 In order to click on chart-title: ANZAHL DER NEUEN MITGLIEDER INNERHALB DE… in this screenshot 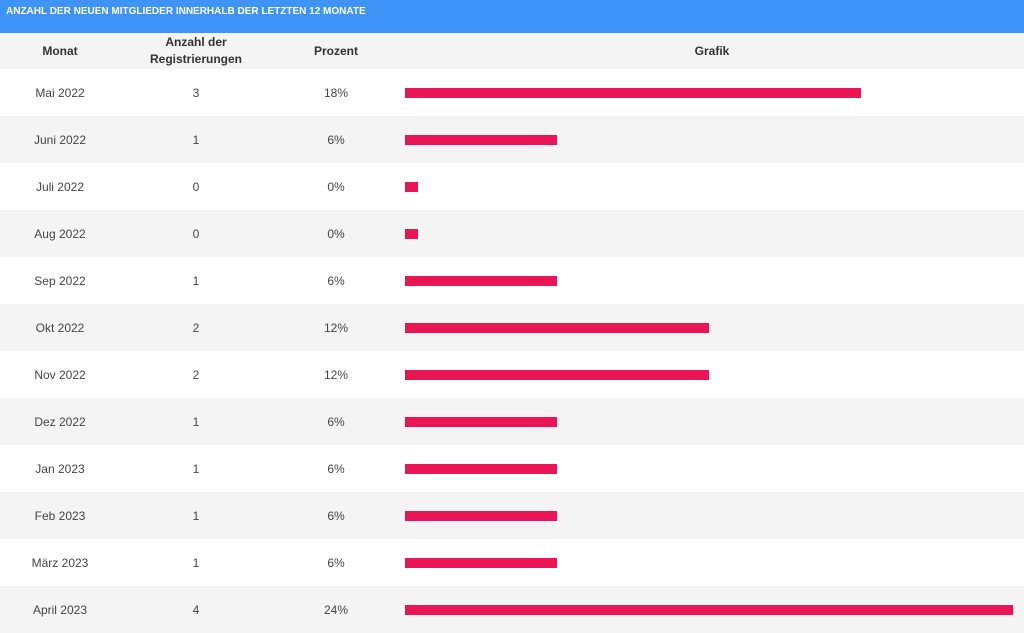, I will do `click(512, 16)`.